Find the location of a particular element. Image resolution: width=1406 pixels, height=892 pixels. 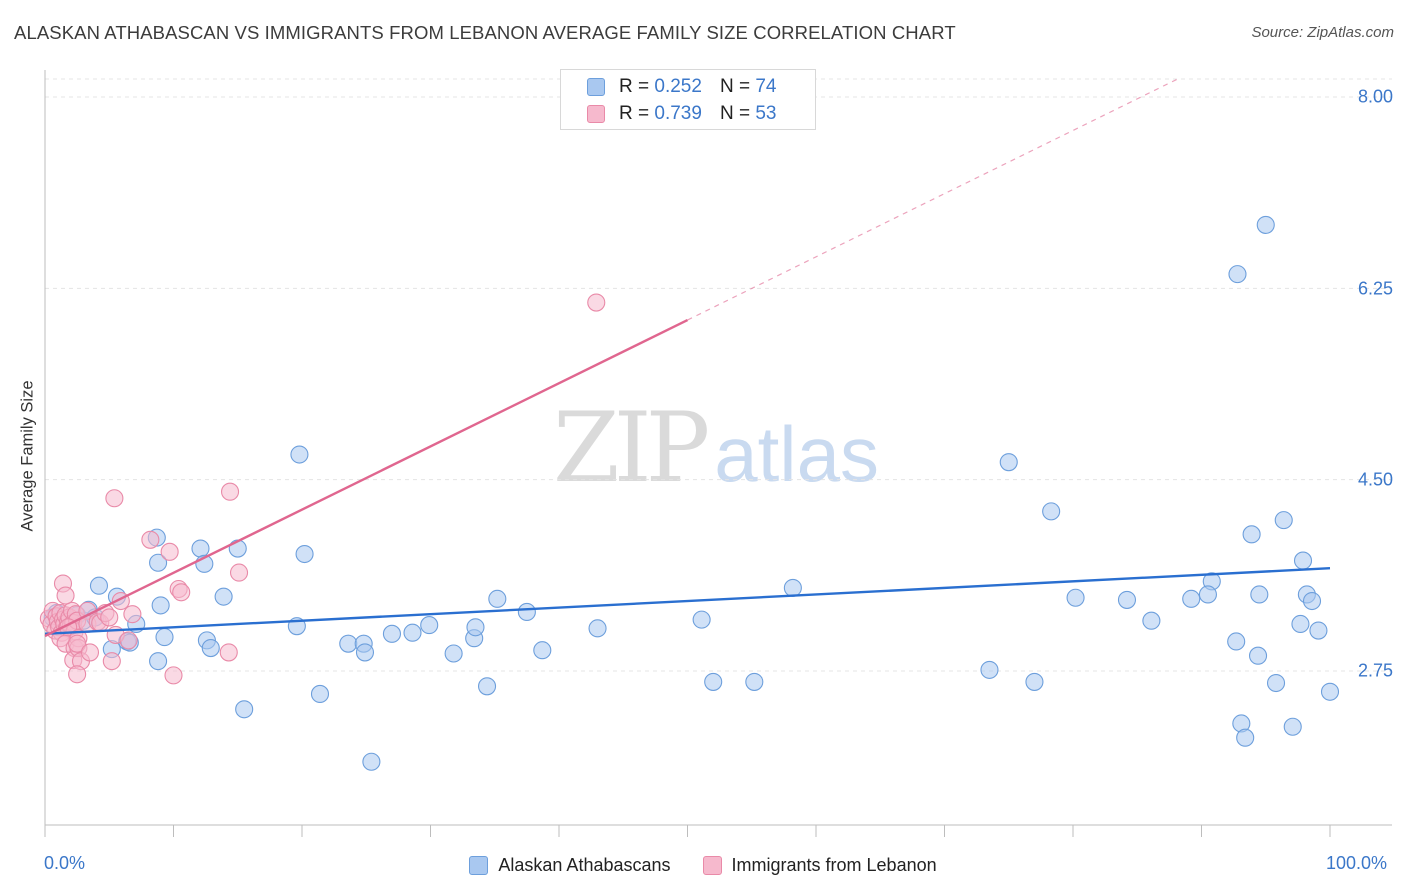

stats-legend: R = 0.252 N = 74 R = 0.739 N = 53 is located at coordinates (688, 99).